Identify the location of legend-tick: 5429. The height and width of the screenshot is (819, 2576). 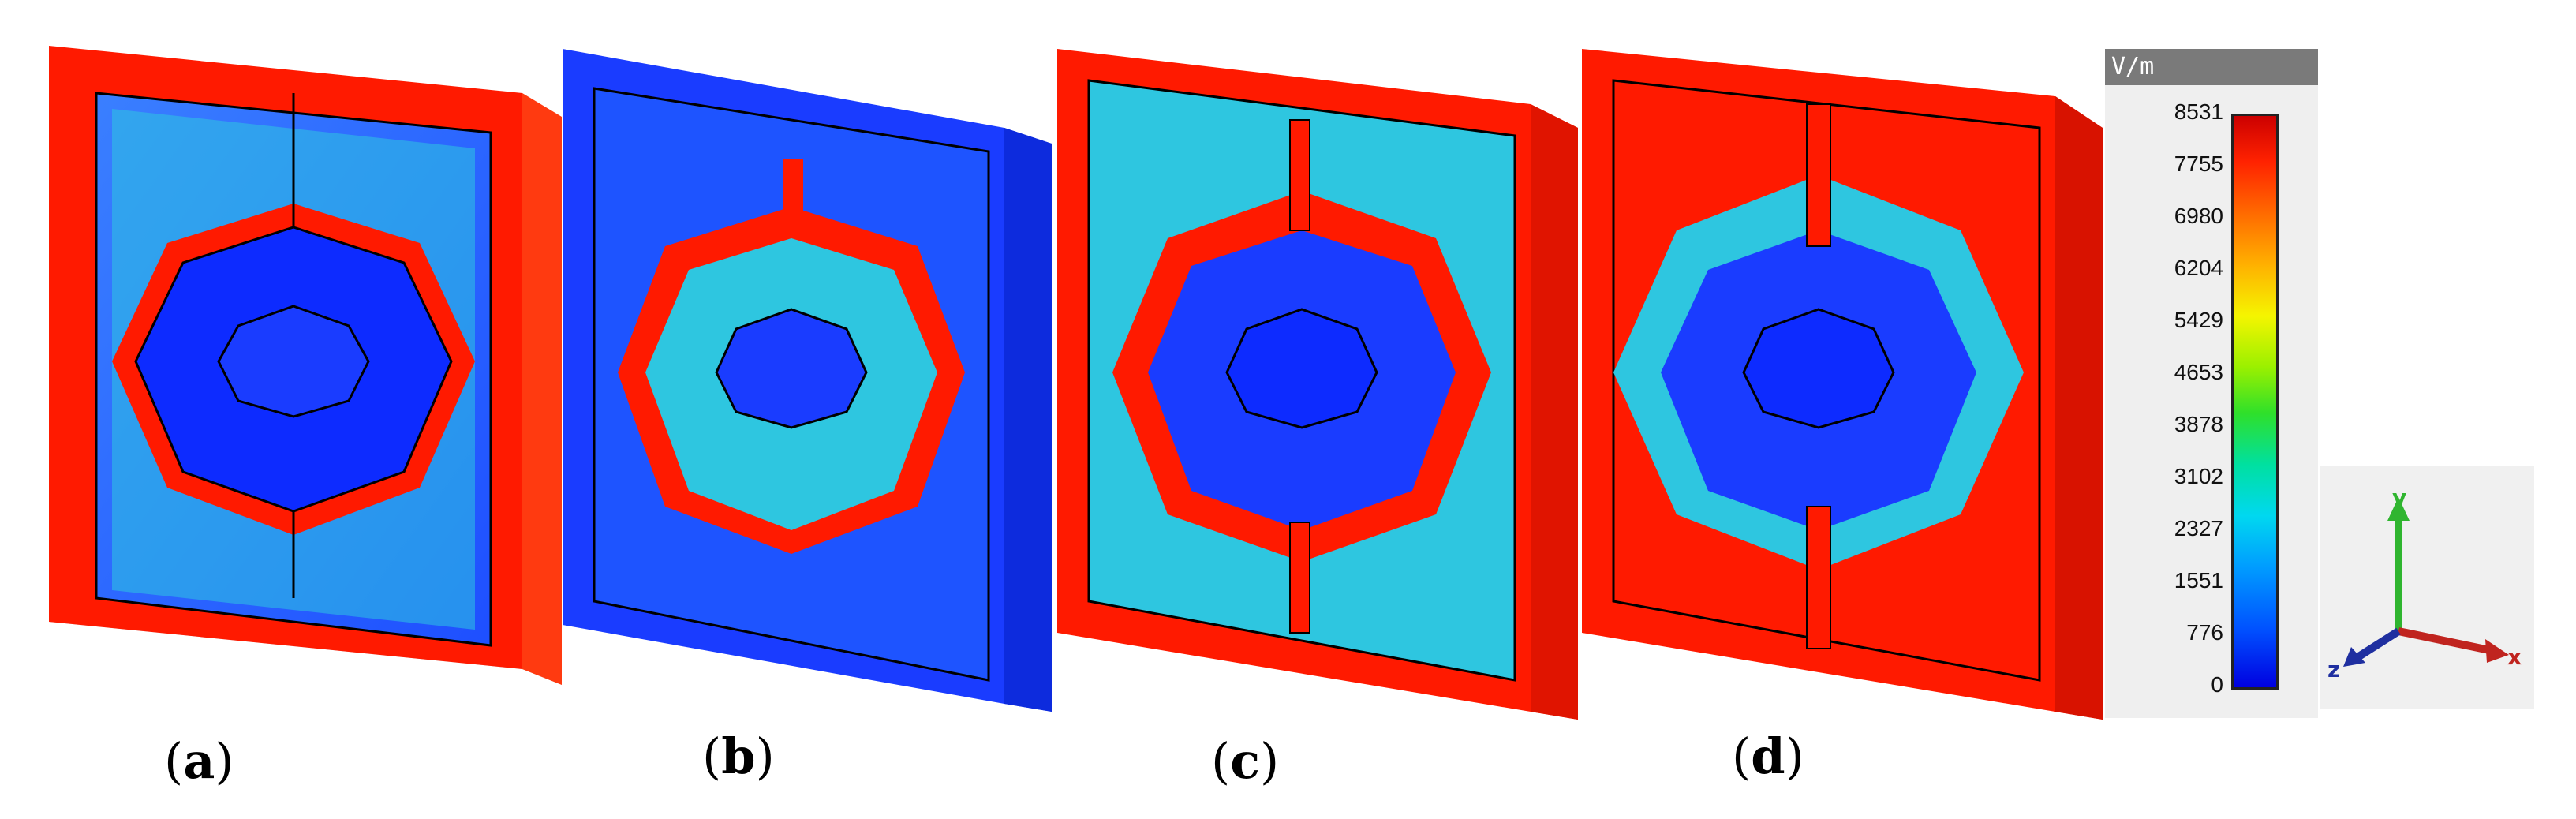
(2198, 320).